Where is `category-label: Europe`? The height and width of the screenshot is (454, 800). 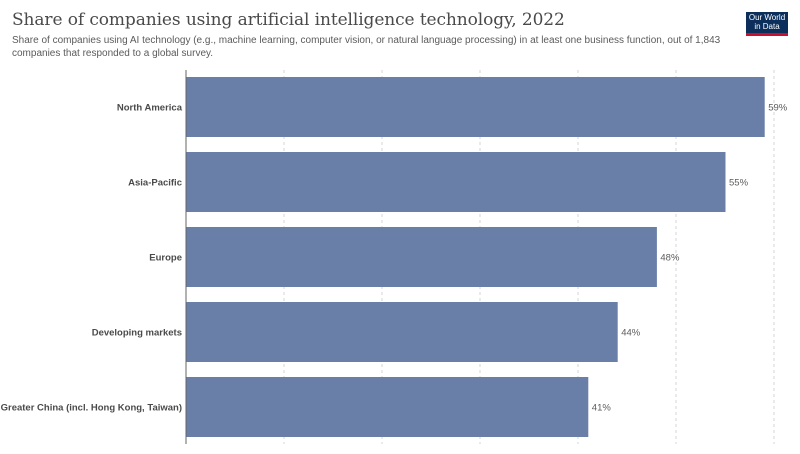 category-label: Europe is located at coordinates (165, 258).